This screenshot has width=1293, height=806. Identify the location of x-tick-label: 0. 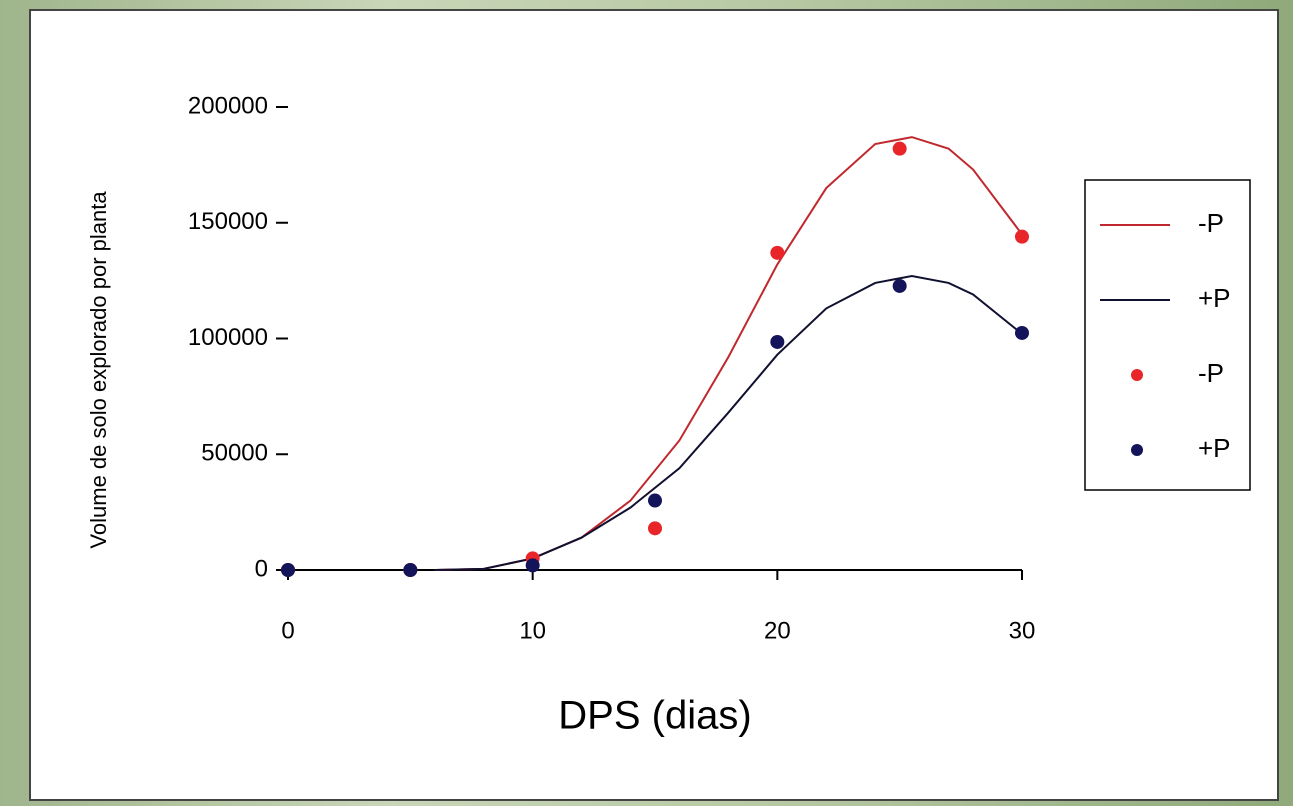
(287, 630).